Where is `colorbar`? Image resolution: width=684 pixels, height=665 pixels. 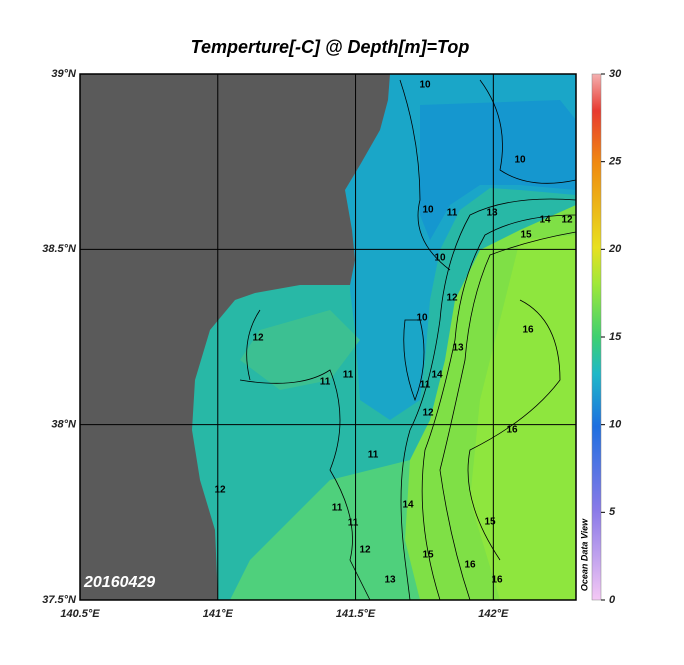 colorbar is located at coordinates (596, 337).